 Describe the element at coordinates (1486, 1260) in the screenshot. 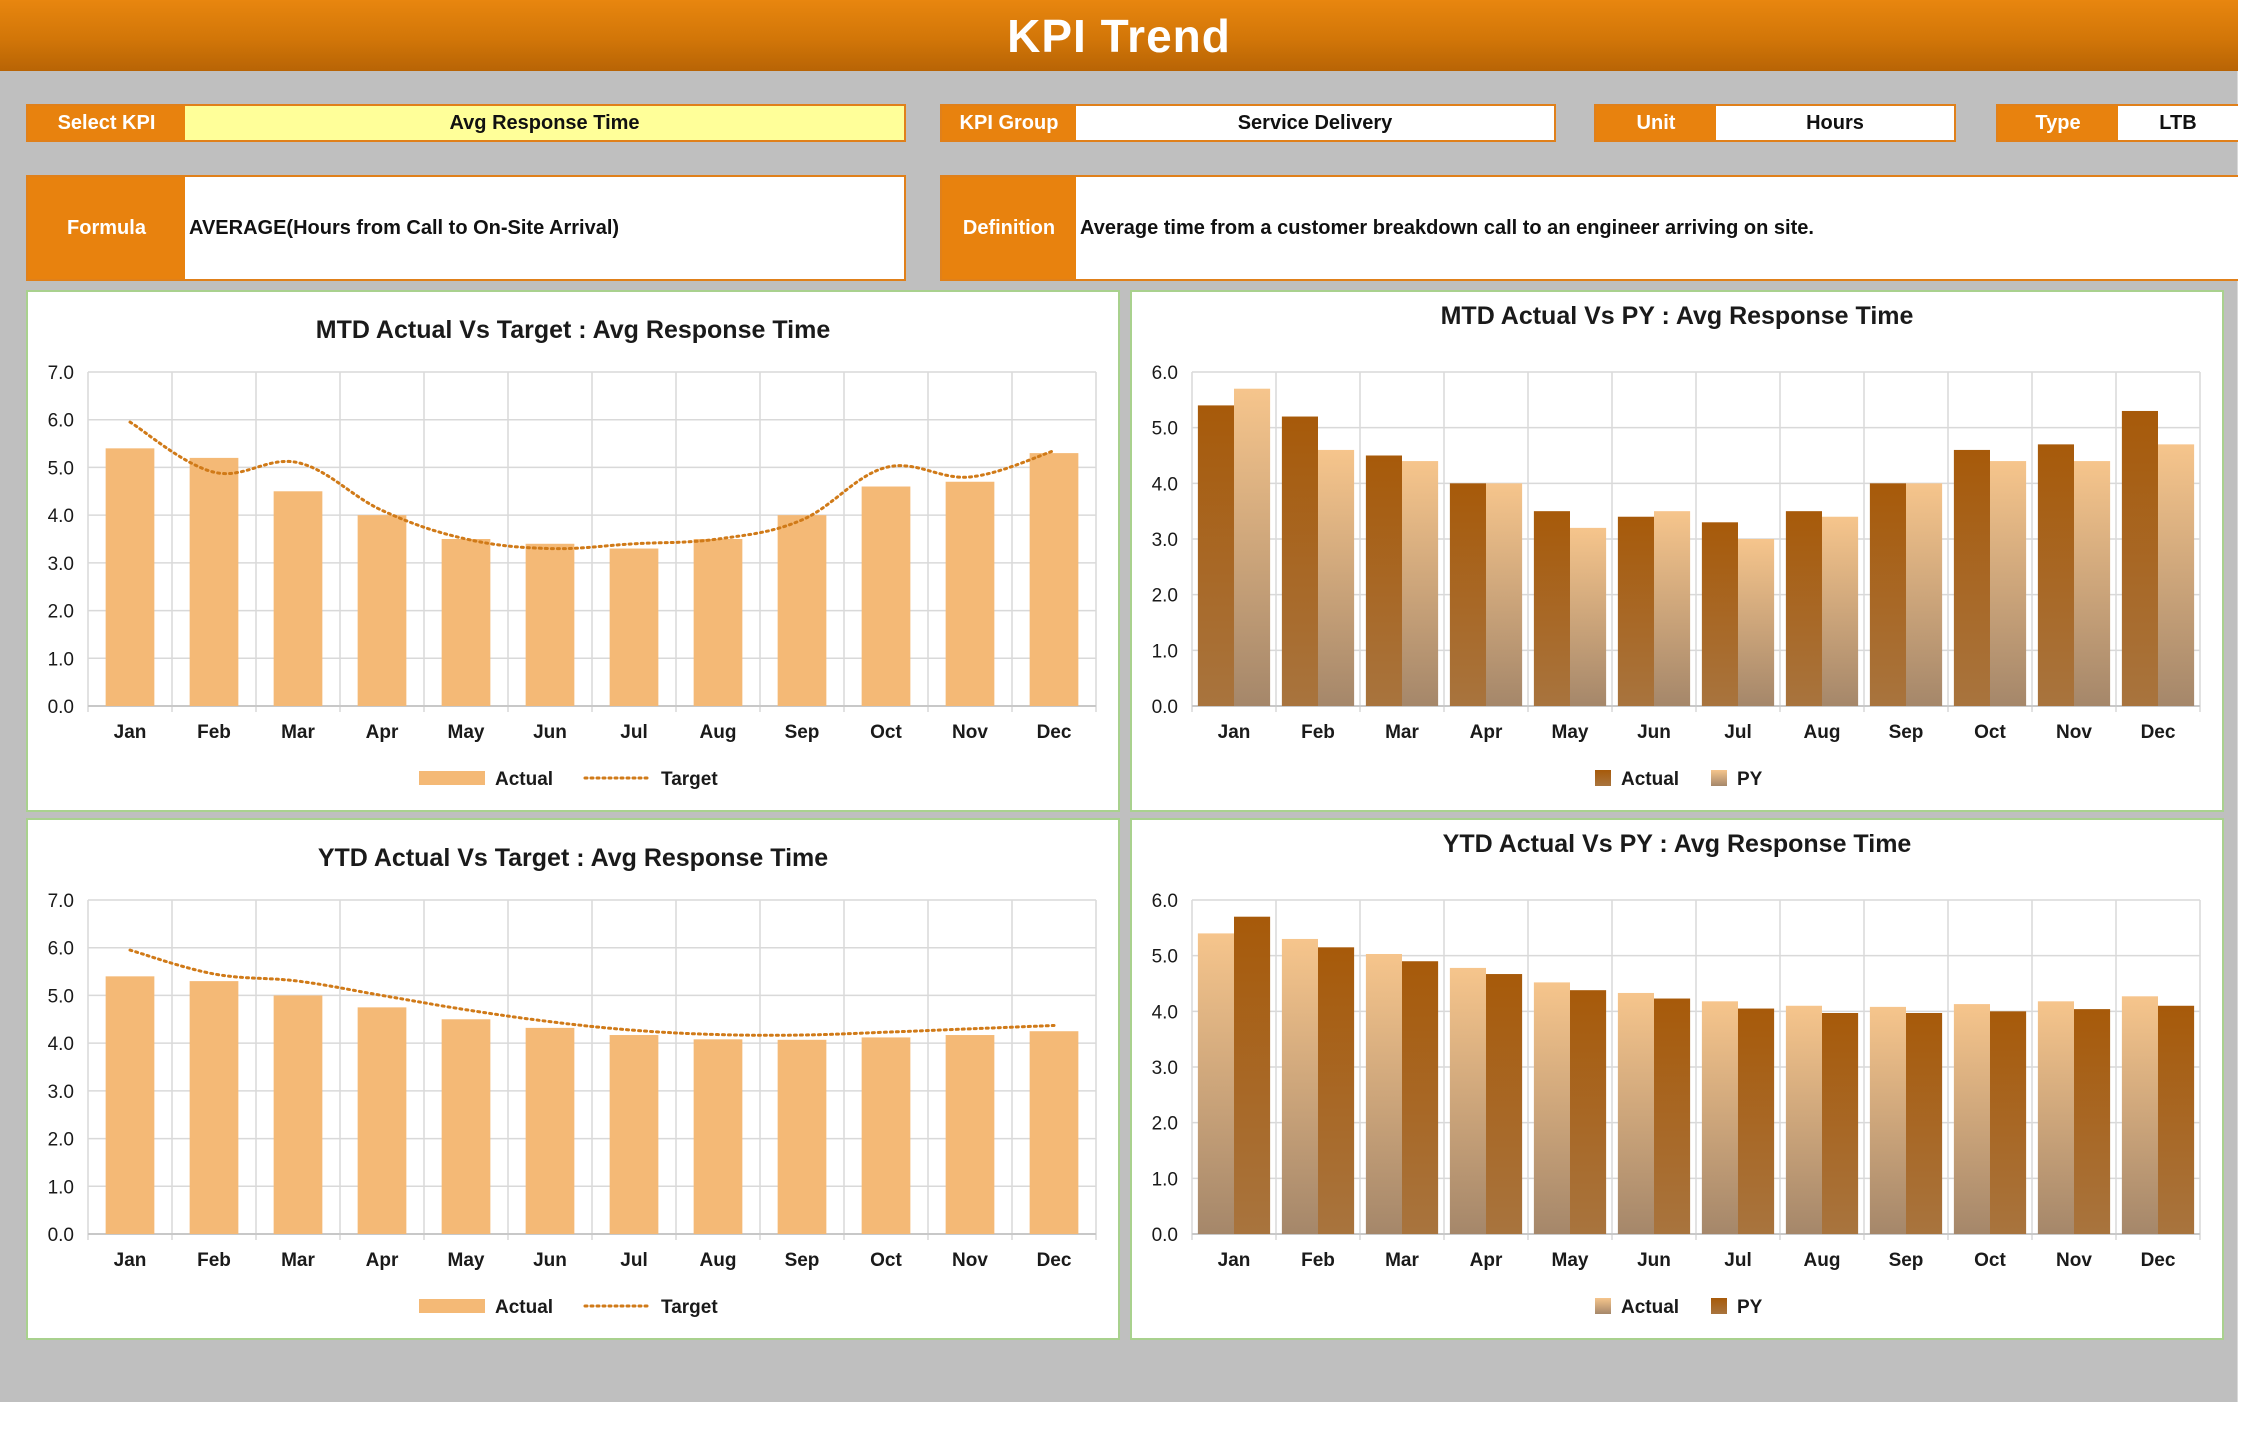

I see `x-tick-label-apr: Apr` at that location.